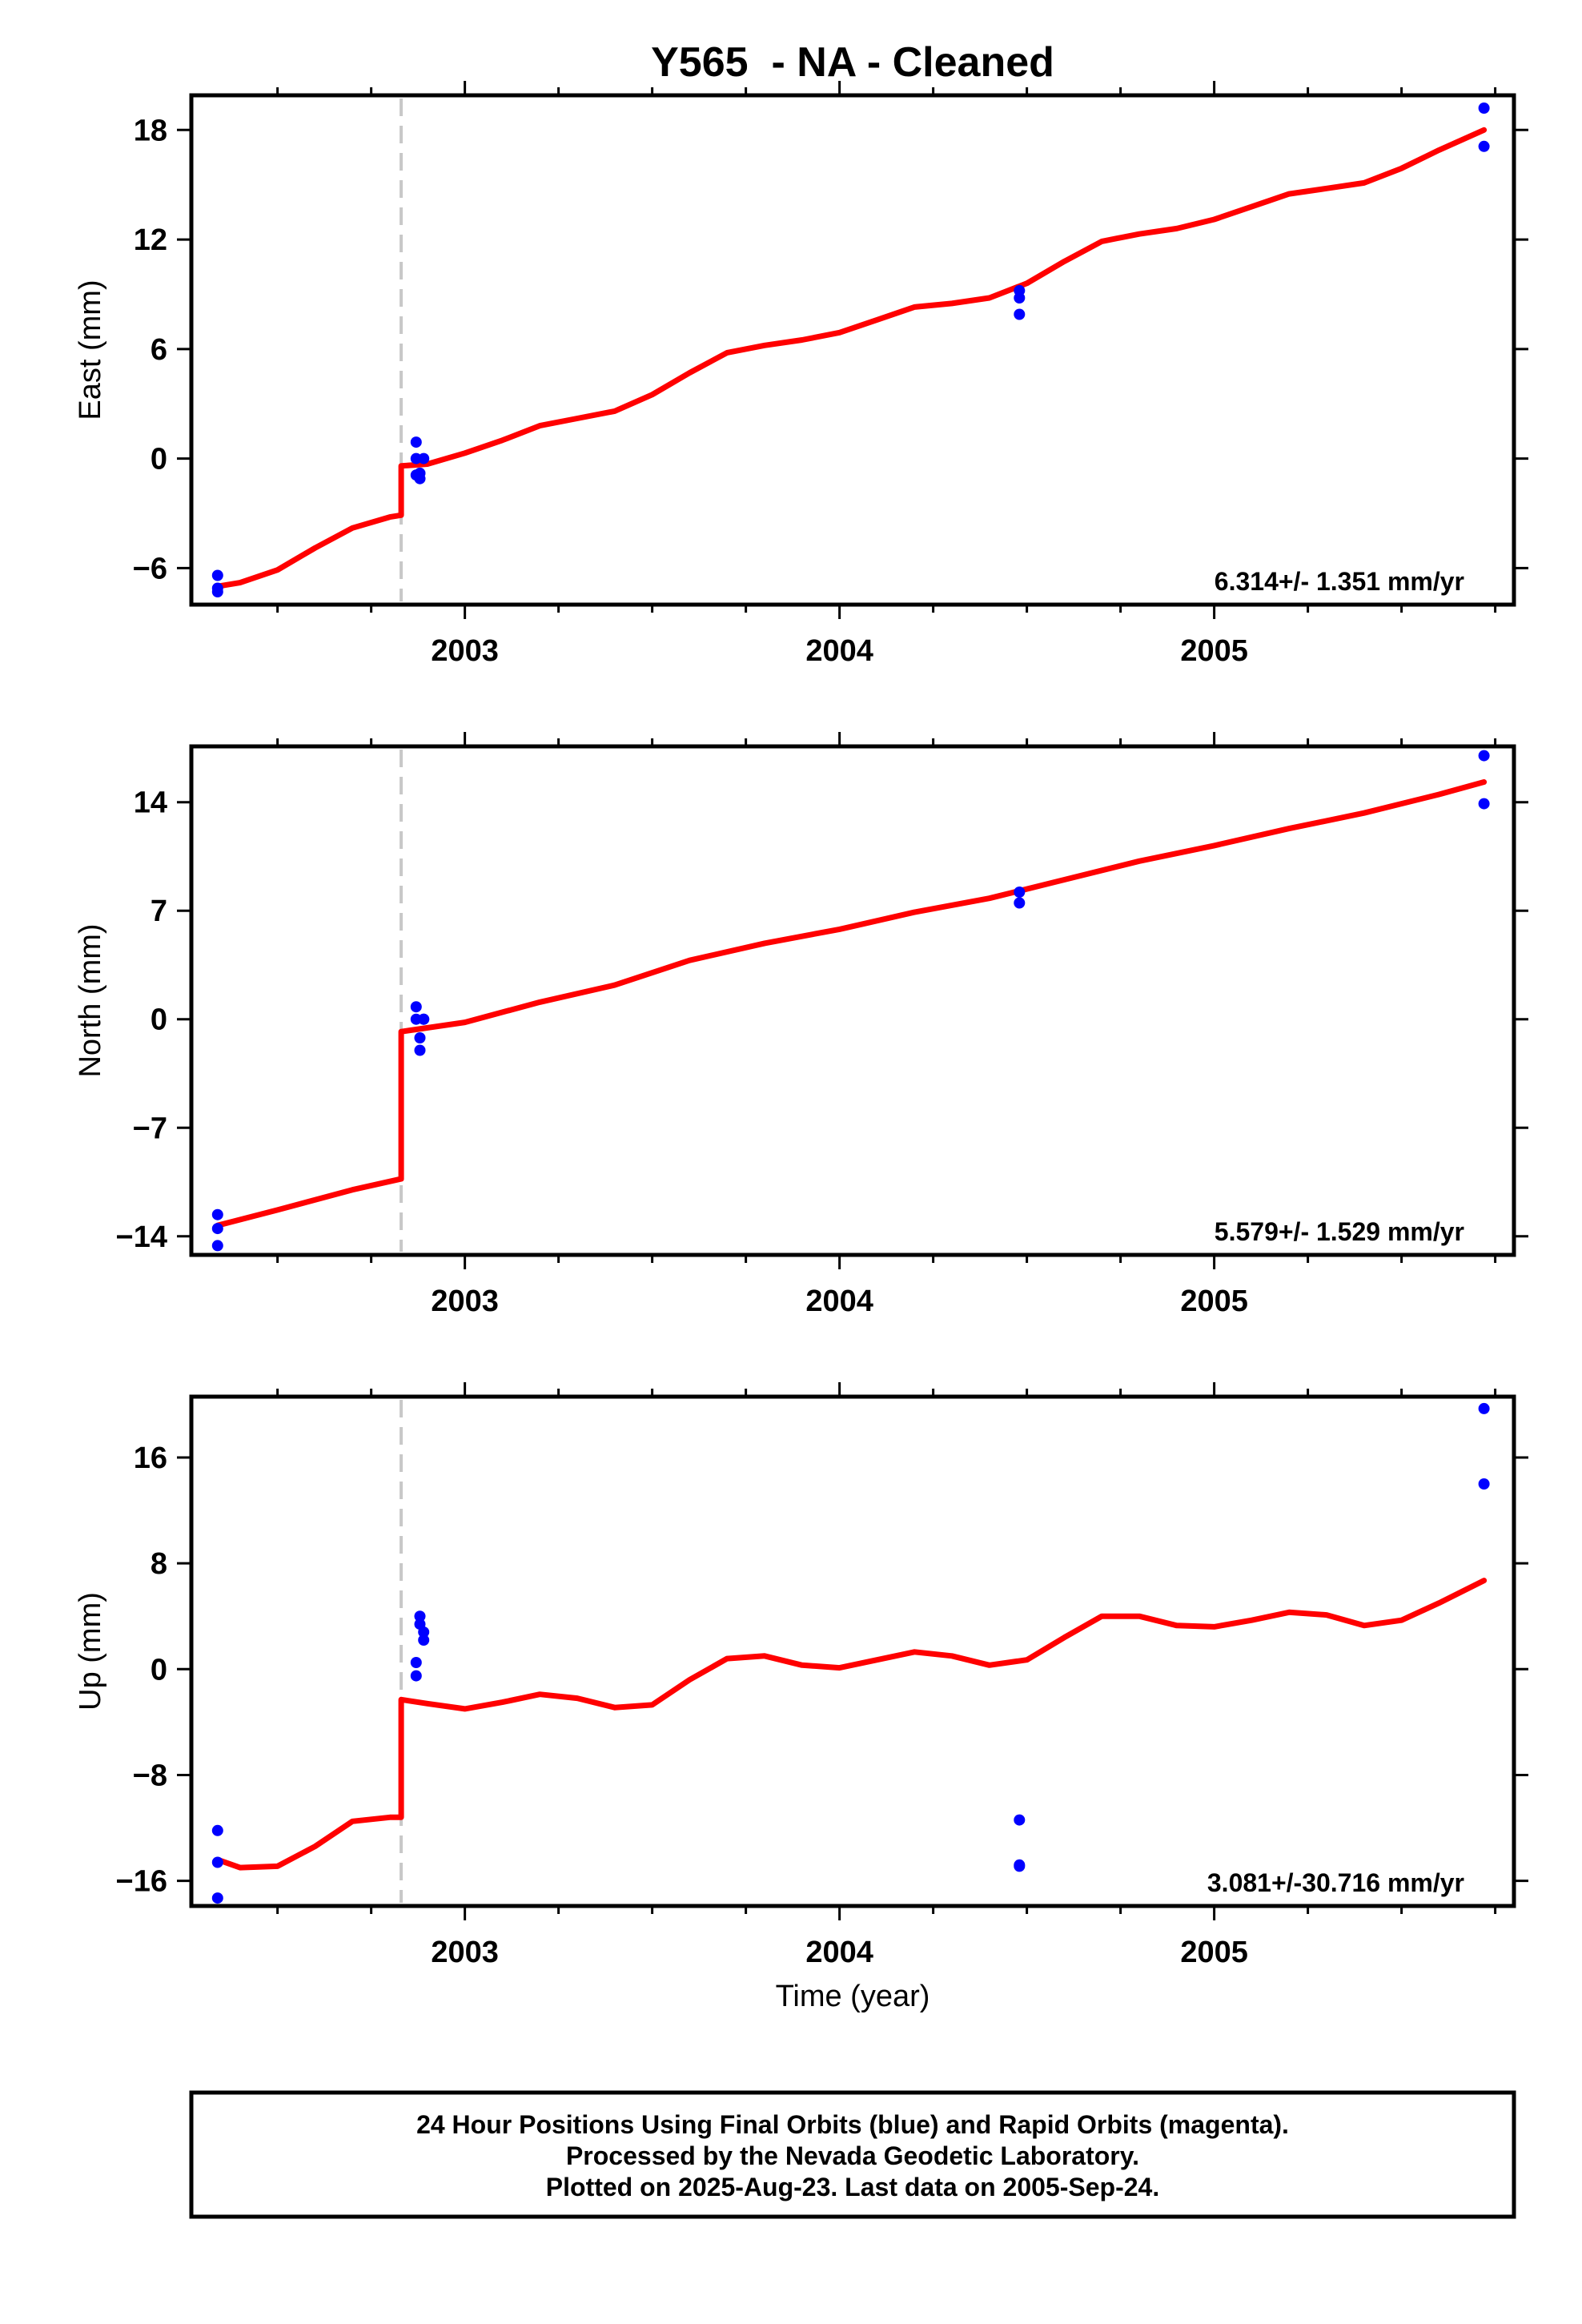 The image size is (1582, 2324). Describe the element at coordinates (159, 350) in the screenshot. I see `east-y-tick-label: 6` at that location.